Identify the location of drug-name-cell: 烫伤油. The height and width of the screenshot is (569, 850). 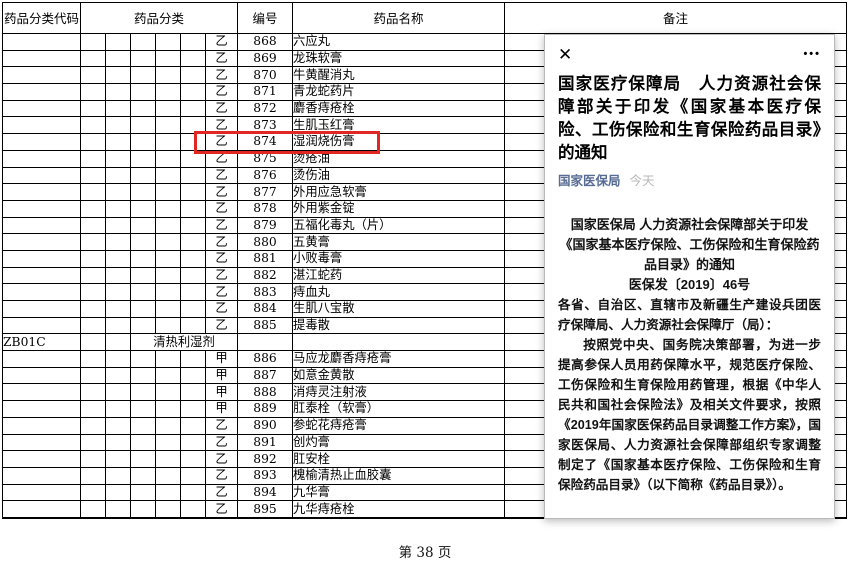
(399, 175).